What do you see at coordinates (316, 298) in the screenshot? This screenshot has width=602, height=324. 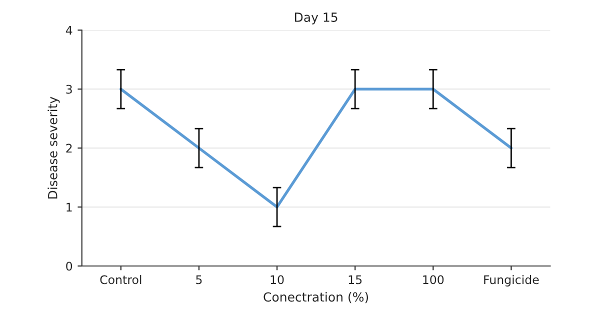 I see `x-axis-title: Conectration (%)` at bounding box center [316, 298].